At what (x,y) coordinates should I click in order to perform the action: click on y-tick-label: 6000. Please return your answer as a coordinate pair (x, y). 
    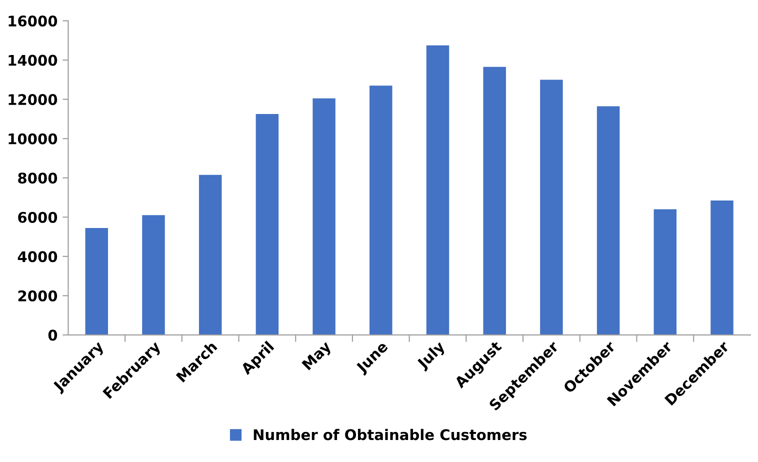
    Looking at the image, I should click on (38, 217).